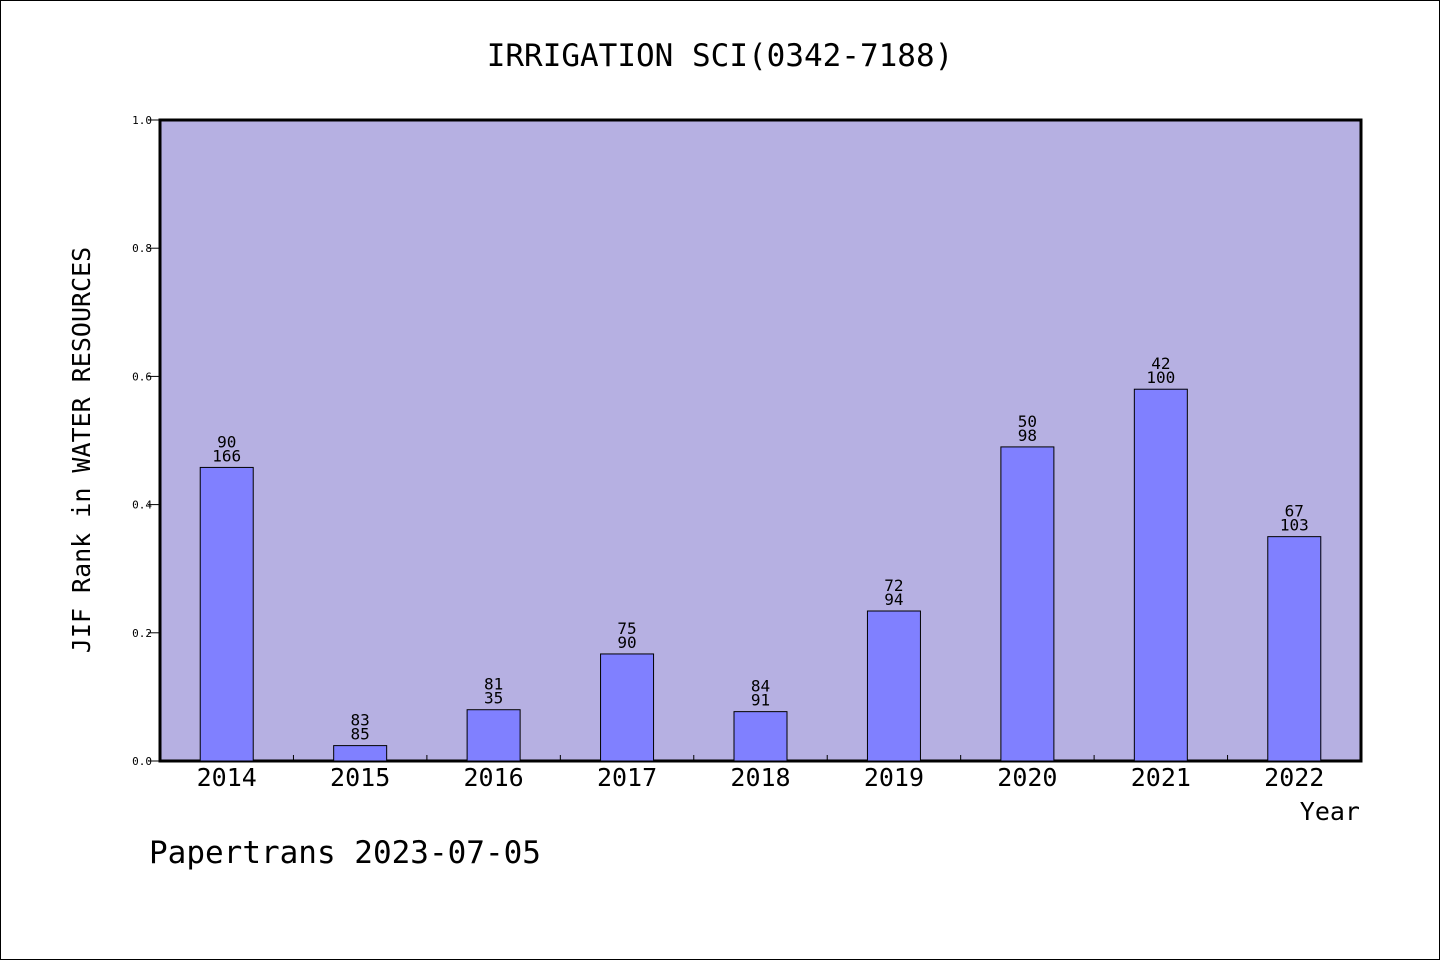 The width and height of the screenshot is (1440, 960). I want to click on y-axis: 0.0 0.2 0.4 0.6 0.8 1.0, so click(146, 441).